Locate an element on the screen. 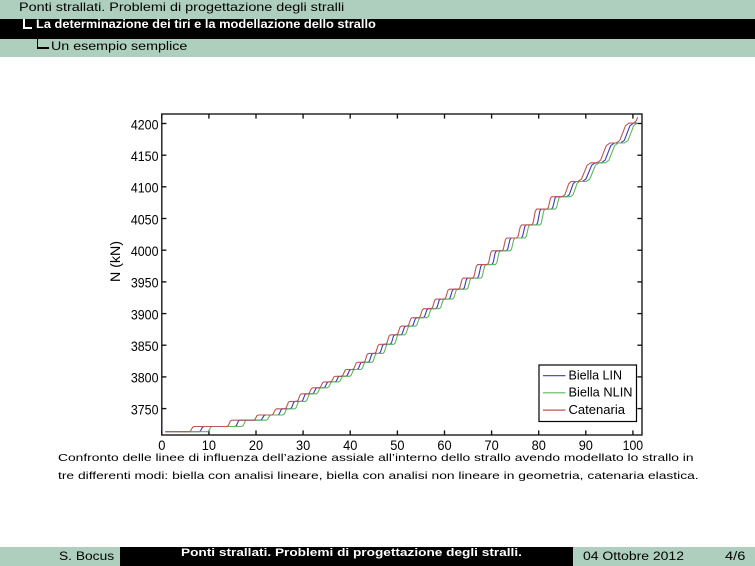 The width and height of the screenshot is (755, 566). svg-text: 10 is located at coordinates (209, 445).